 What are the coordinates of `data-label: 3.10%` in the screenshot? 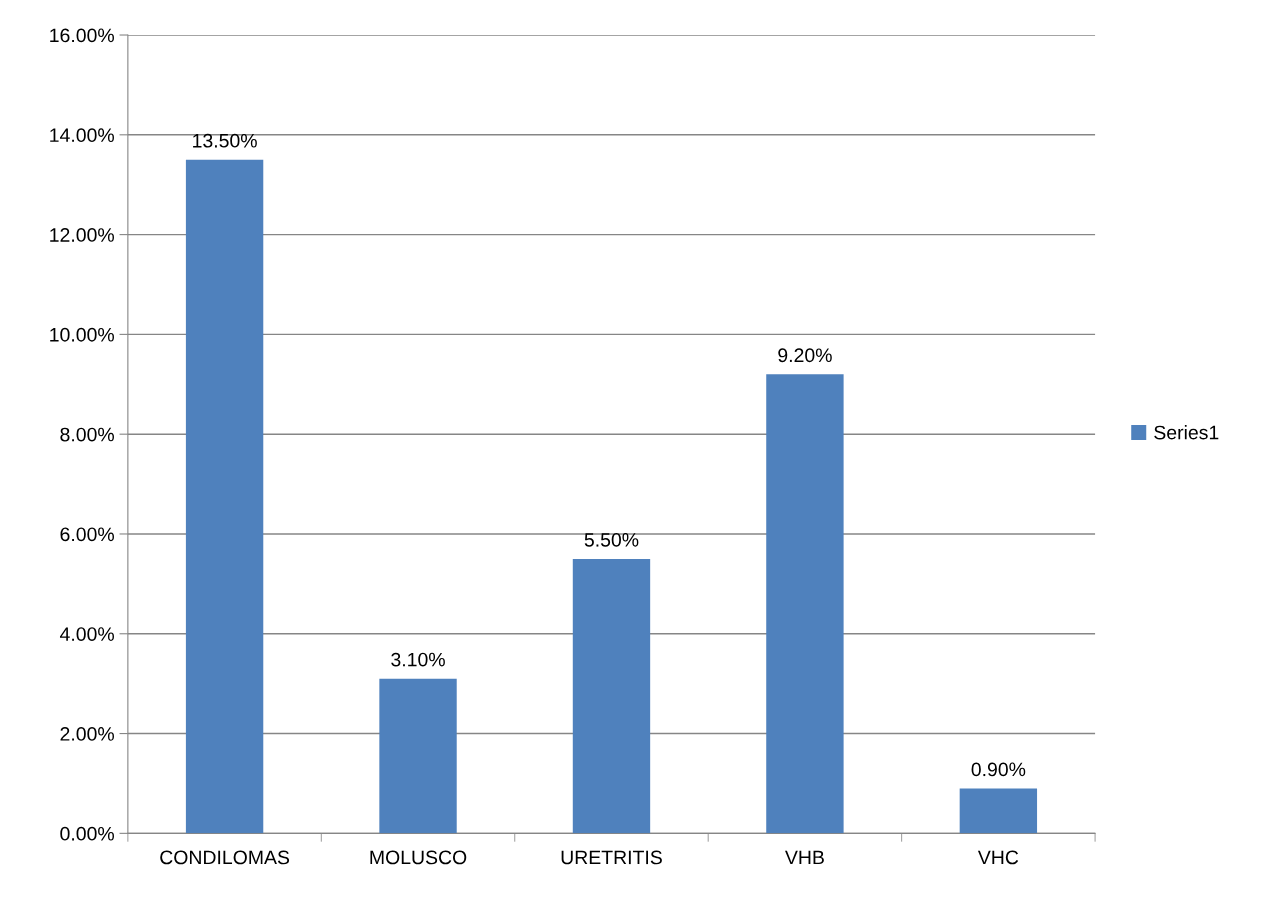 It's located at (418, 659).